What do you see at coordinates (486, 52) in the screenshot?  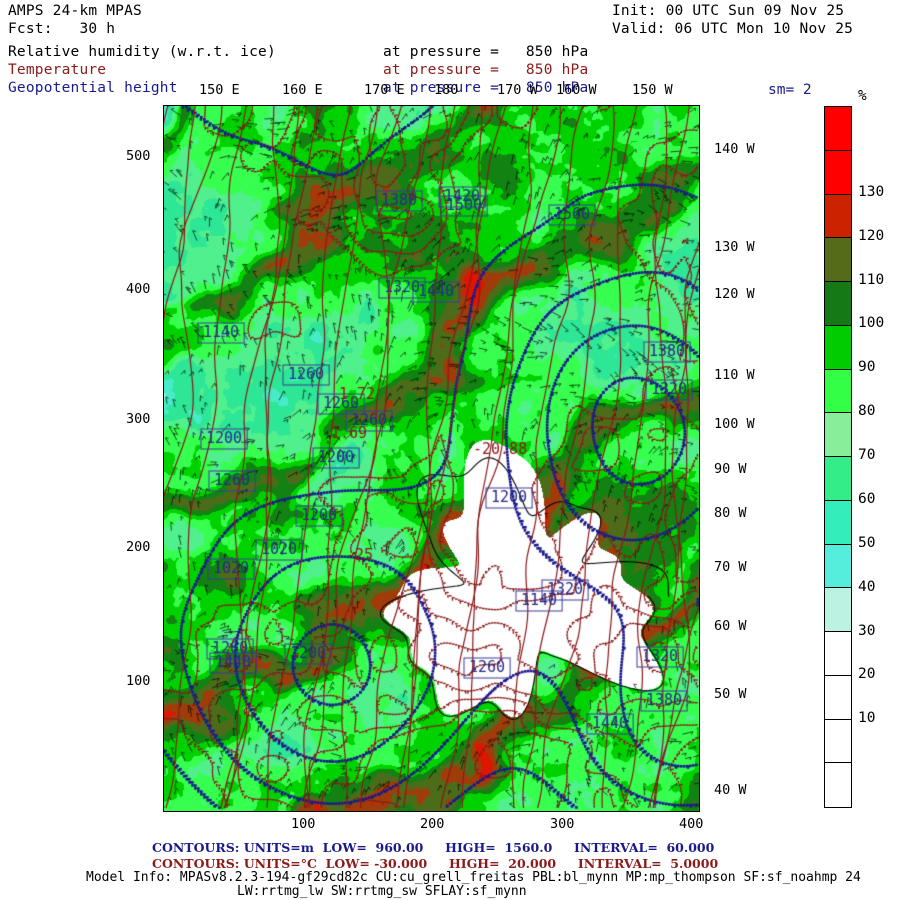 I see `field-relative-humidity-level: at pressure = 850 hPa` at bounding box center [486, 52].